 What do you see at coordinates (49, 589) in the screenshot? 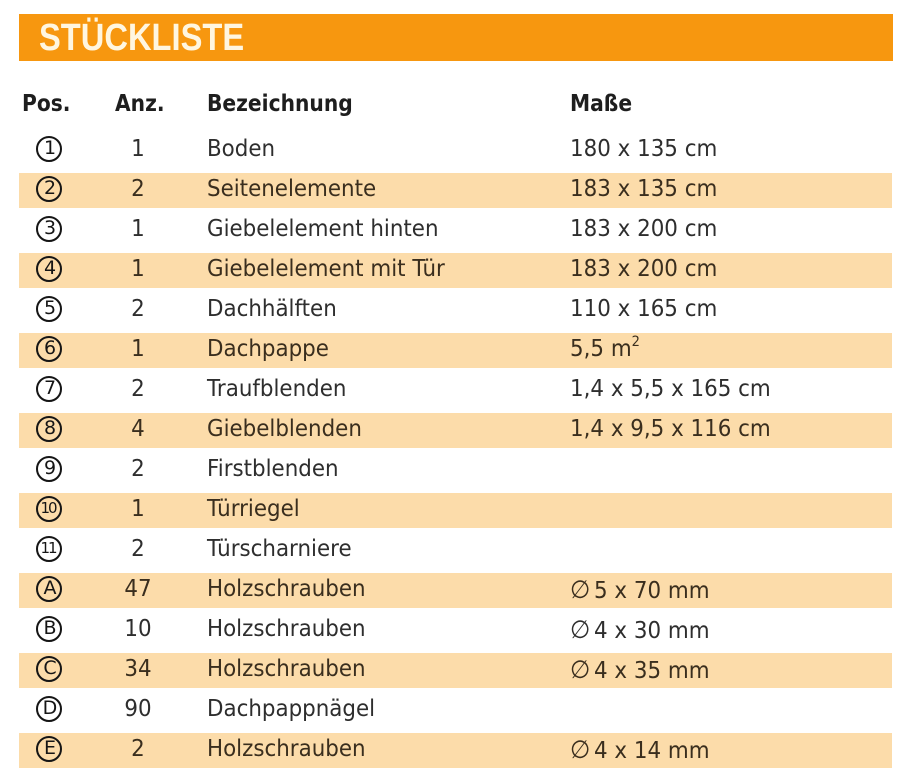
I see `position-circle-icon: A` at bounding box center [49, 589].